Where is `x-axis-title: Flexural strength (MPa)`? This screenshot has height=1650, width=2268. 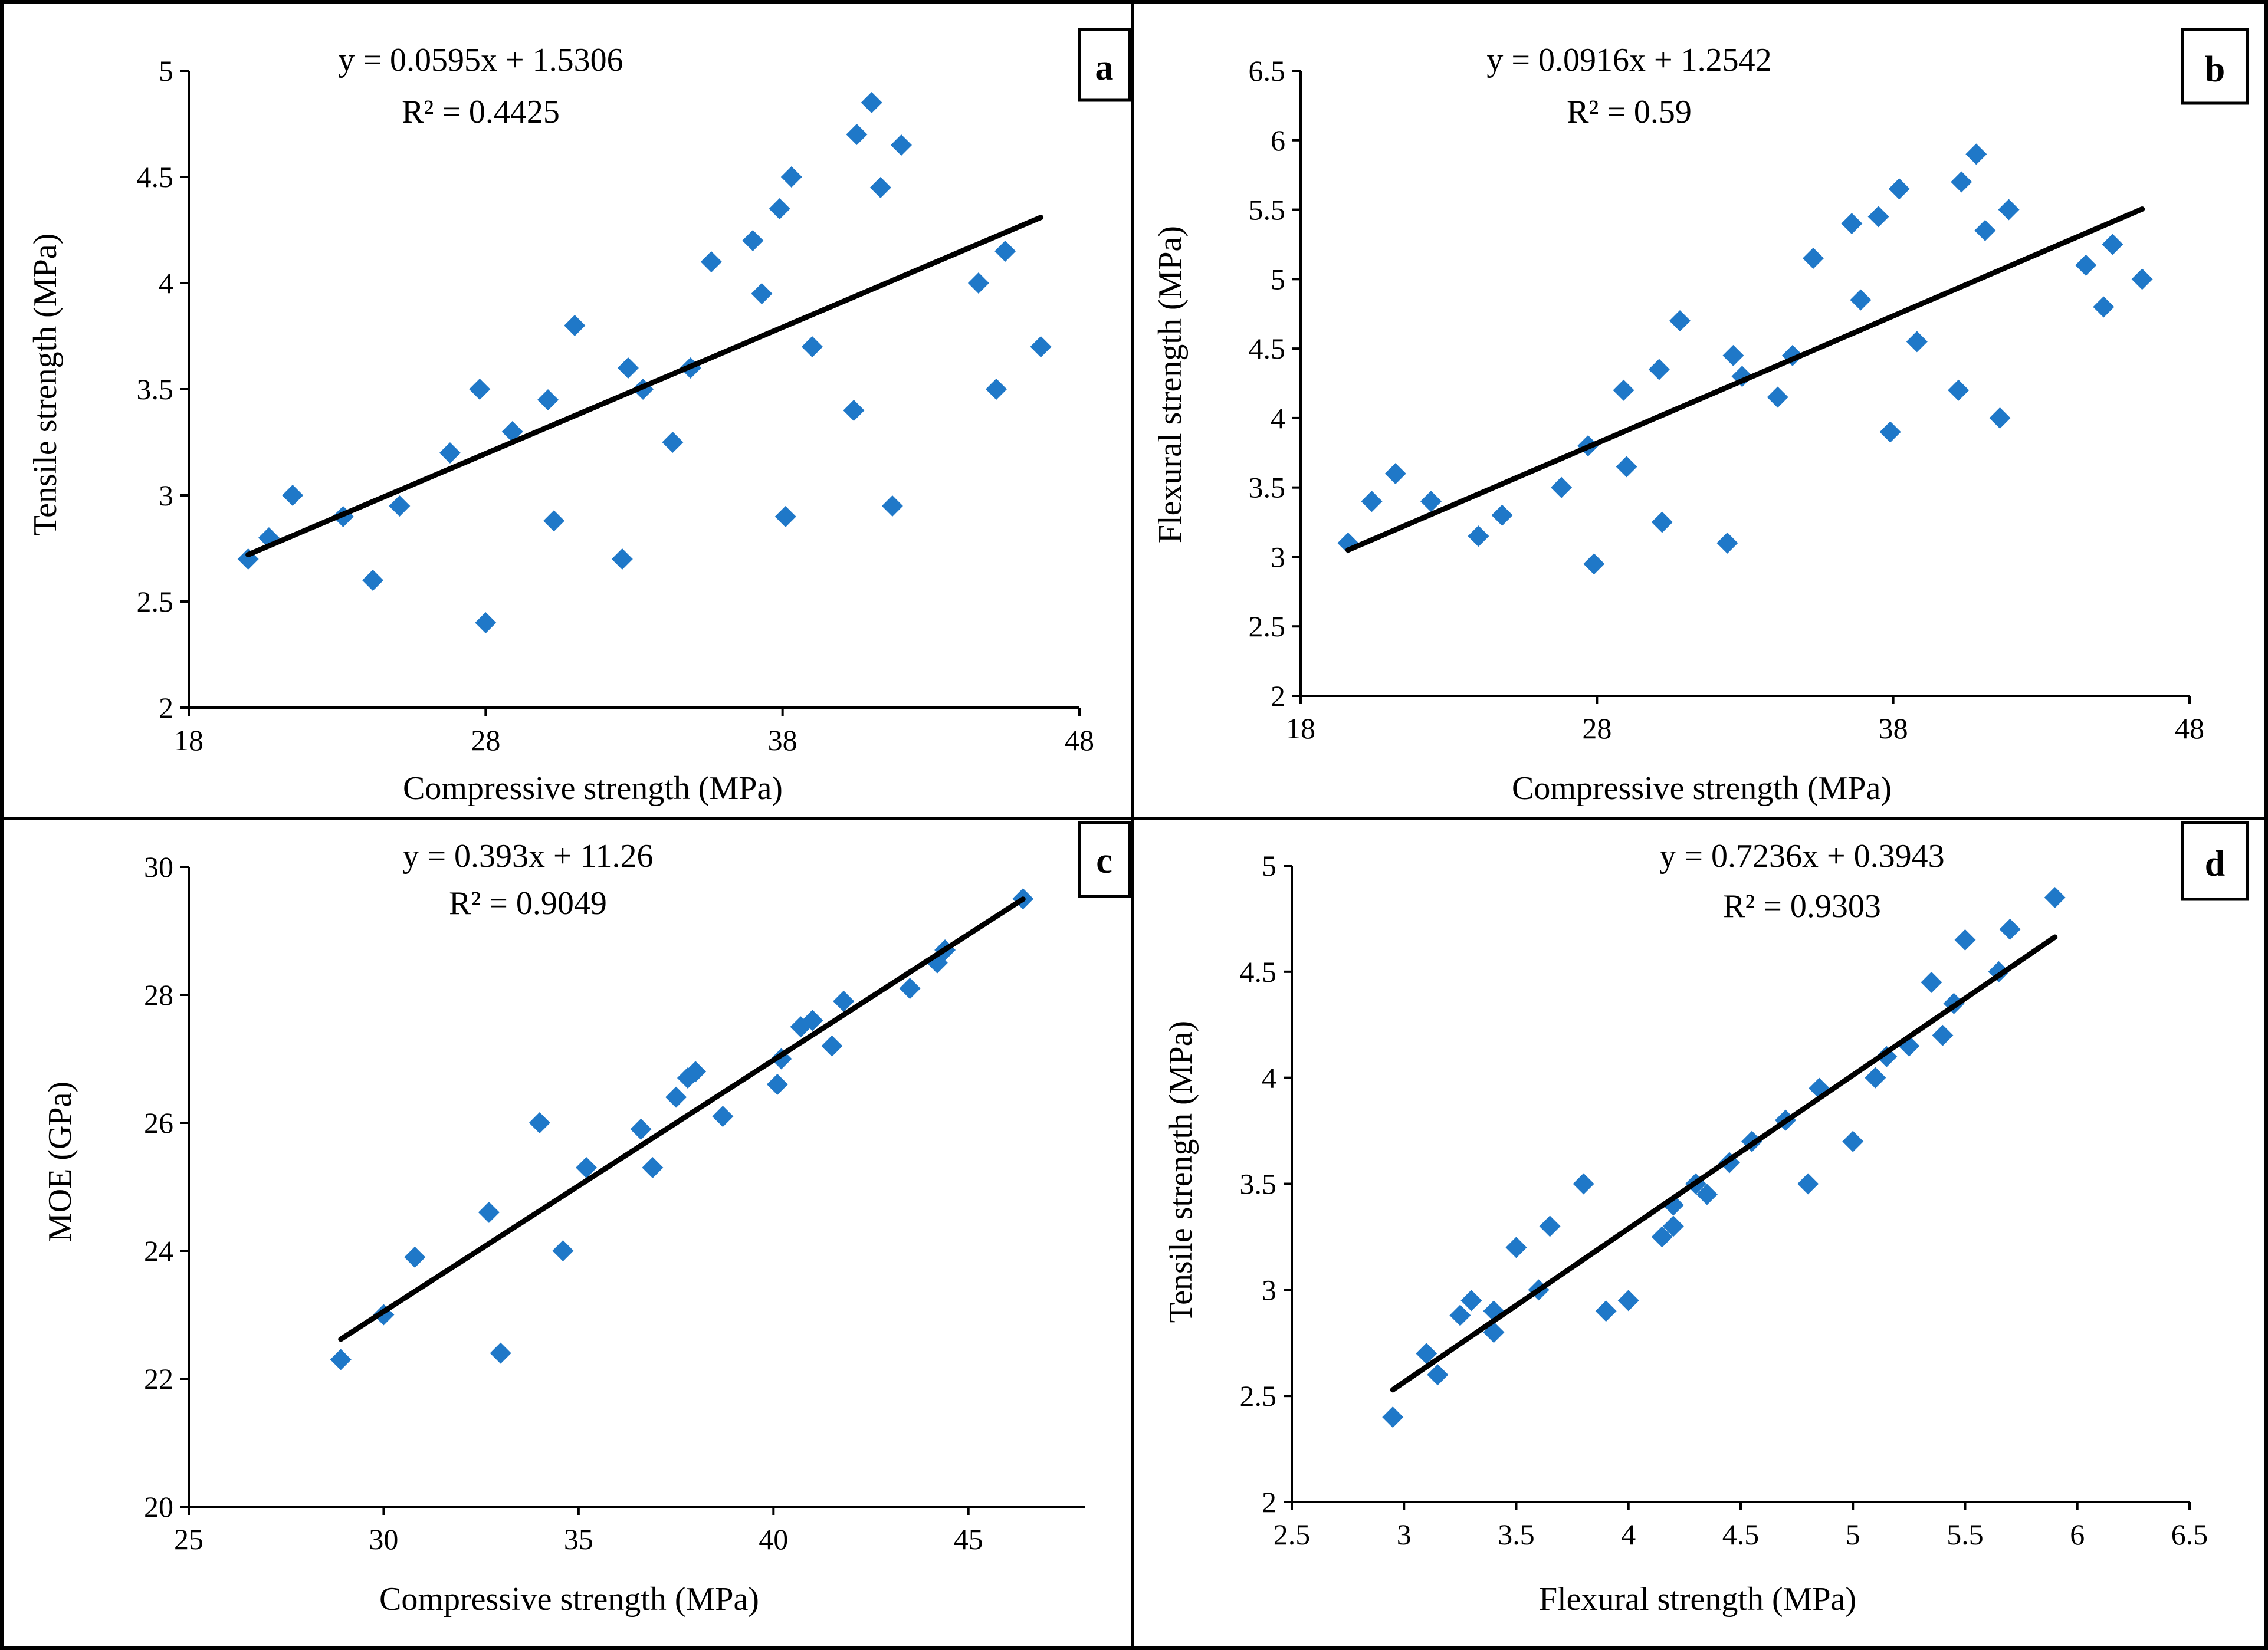
x-axis-title: Flexural strength (MPa) is located at coordinates (1697, 1599).